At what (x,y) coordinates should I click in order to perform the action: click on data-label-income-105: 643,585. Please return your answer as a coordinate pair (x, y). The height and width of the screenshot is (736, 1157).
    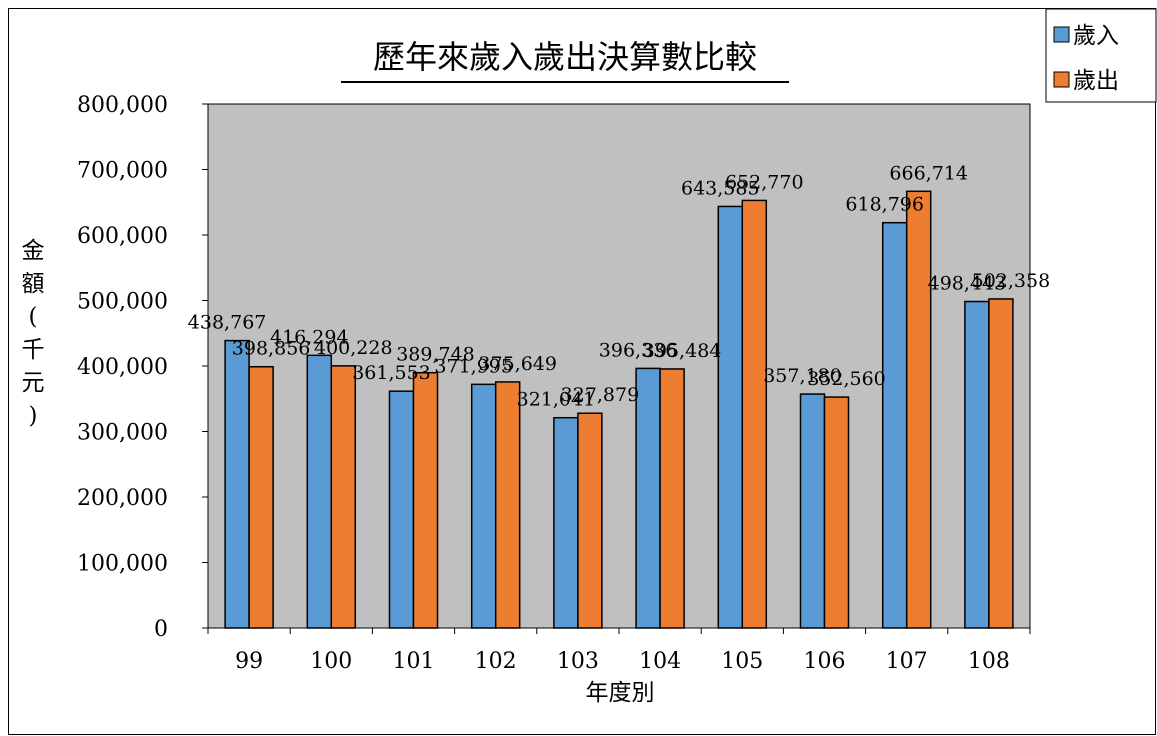
    Looking at the image, I should click on (720, 188).